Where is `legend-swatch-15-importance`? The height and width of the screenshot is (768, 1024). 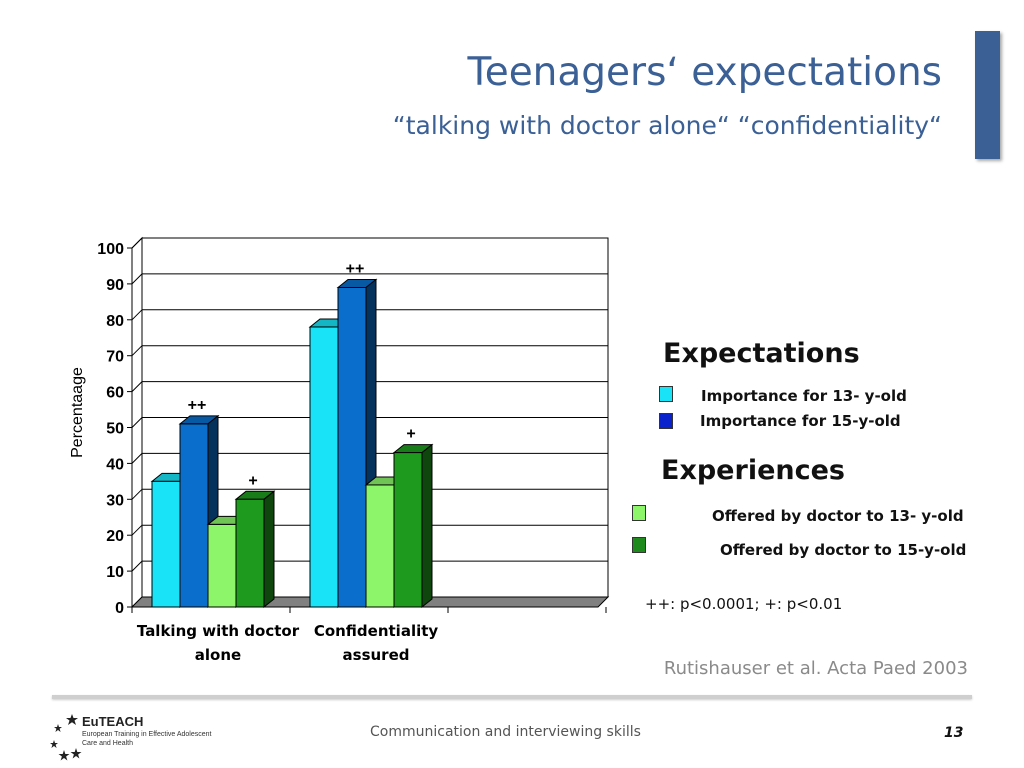
legend-swatch-15-importance is located at coordinates (666, 421).